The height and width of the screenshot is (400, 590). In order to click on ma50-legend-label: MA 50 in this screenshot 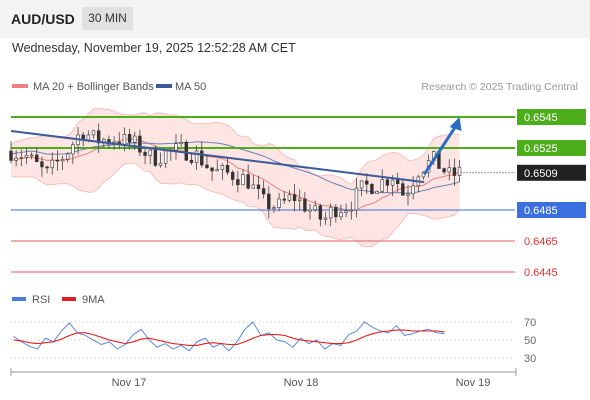, I will do `click(190, 87)`.